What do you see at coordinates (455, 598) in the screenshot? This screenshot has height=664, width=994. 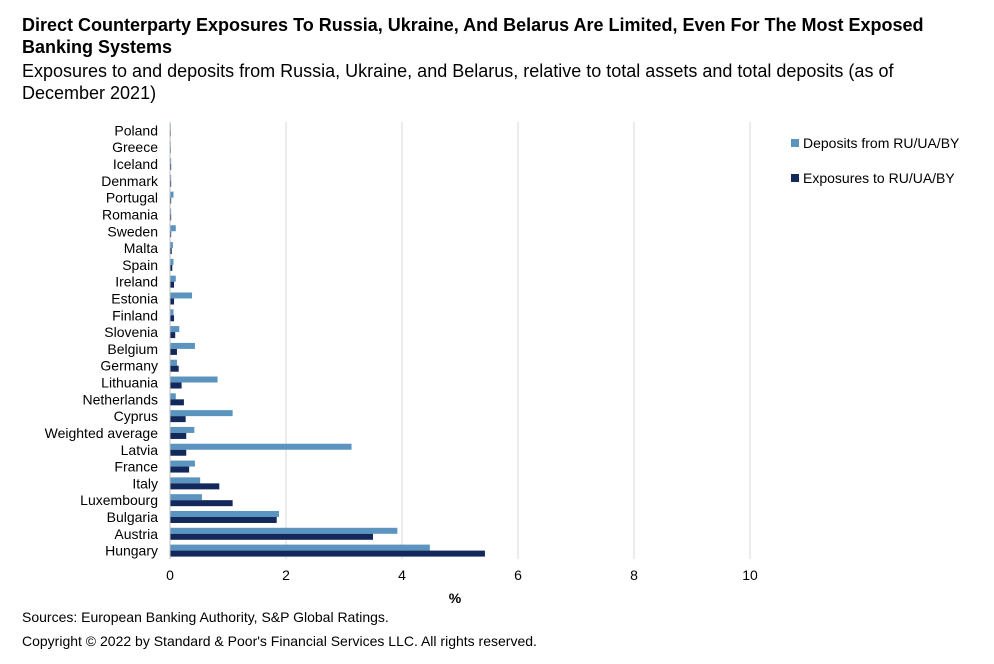 I see `x-axis-label: %` at bounding box center [455, 598].